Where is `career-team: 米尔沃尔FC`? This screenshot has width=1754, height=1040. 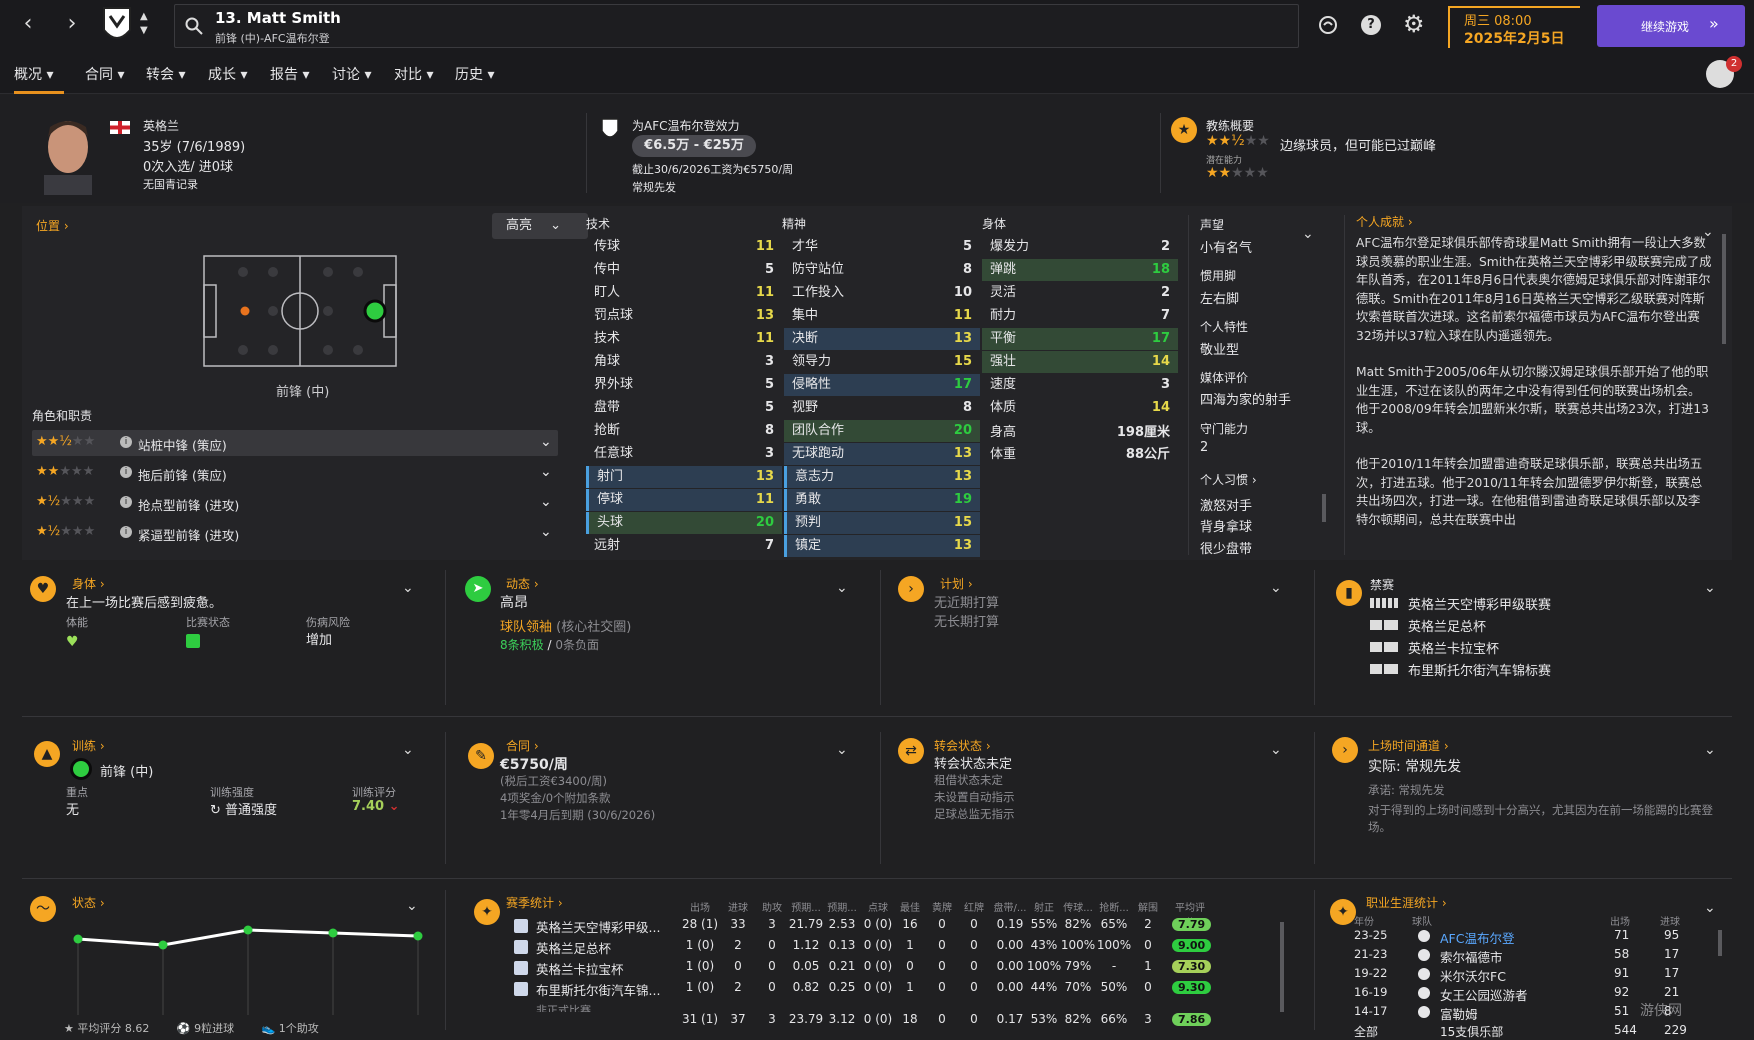 career-team: 米尔沃尔FC is located at coordinates (1473, 976).